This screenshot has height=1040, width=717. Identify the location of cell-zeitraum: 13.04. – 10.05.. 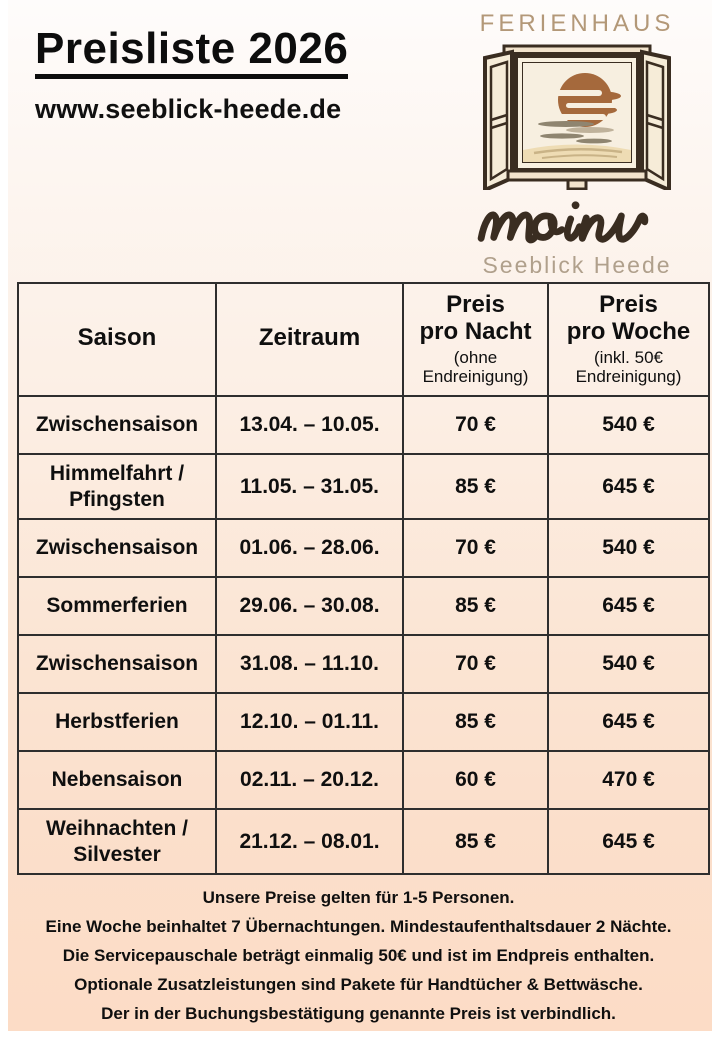
(309, 425).